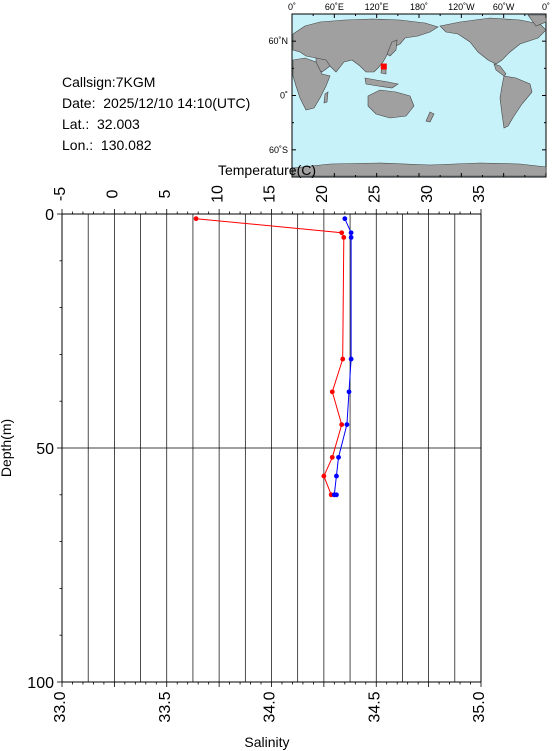 The height and width of the screenshot is (751, 553). What do you see at coordinates (60, 706) in the screenshot?
I see `salinity-tick-label: 33.0` at bounding box center [60, 706].